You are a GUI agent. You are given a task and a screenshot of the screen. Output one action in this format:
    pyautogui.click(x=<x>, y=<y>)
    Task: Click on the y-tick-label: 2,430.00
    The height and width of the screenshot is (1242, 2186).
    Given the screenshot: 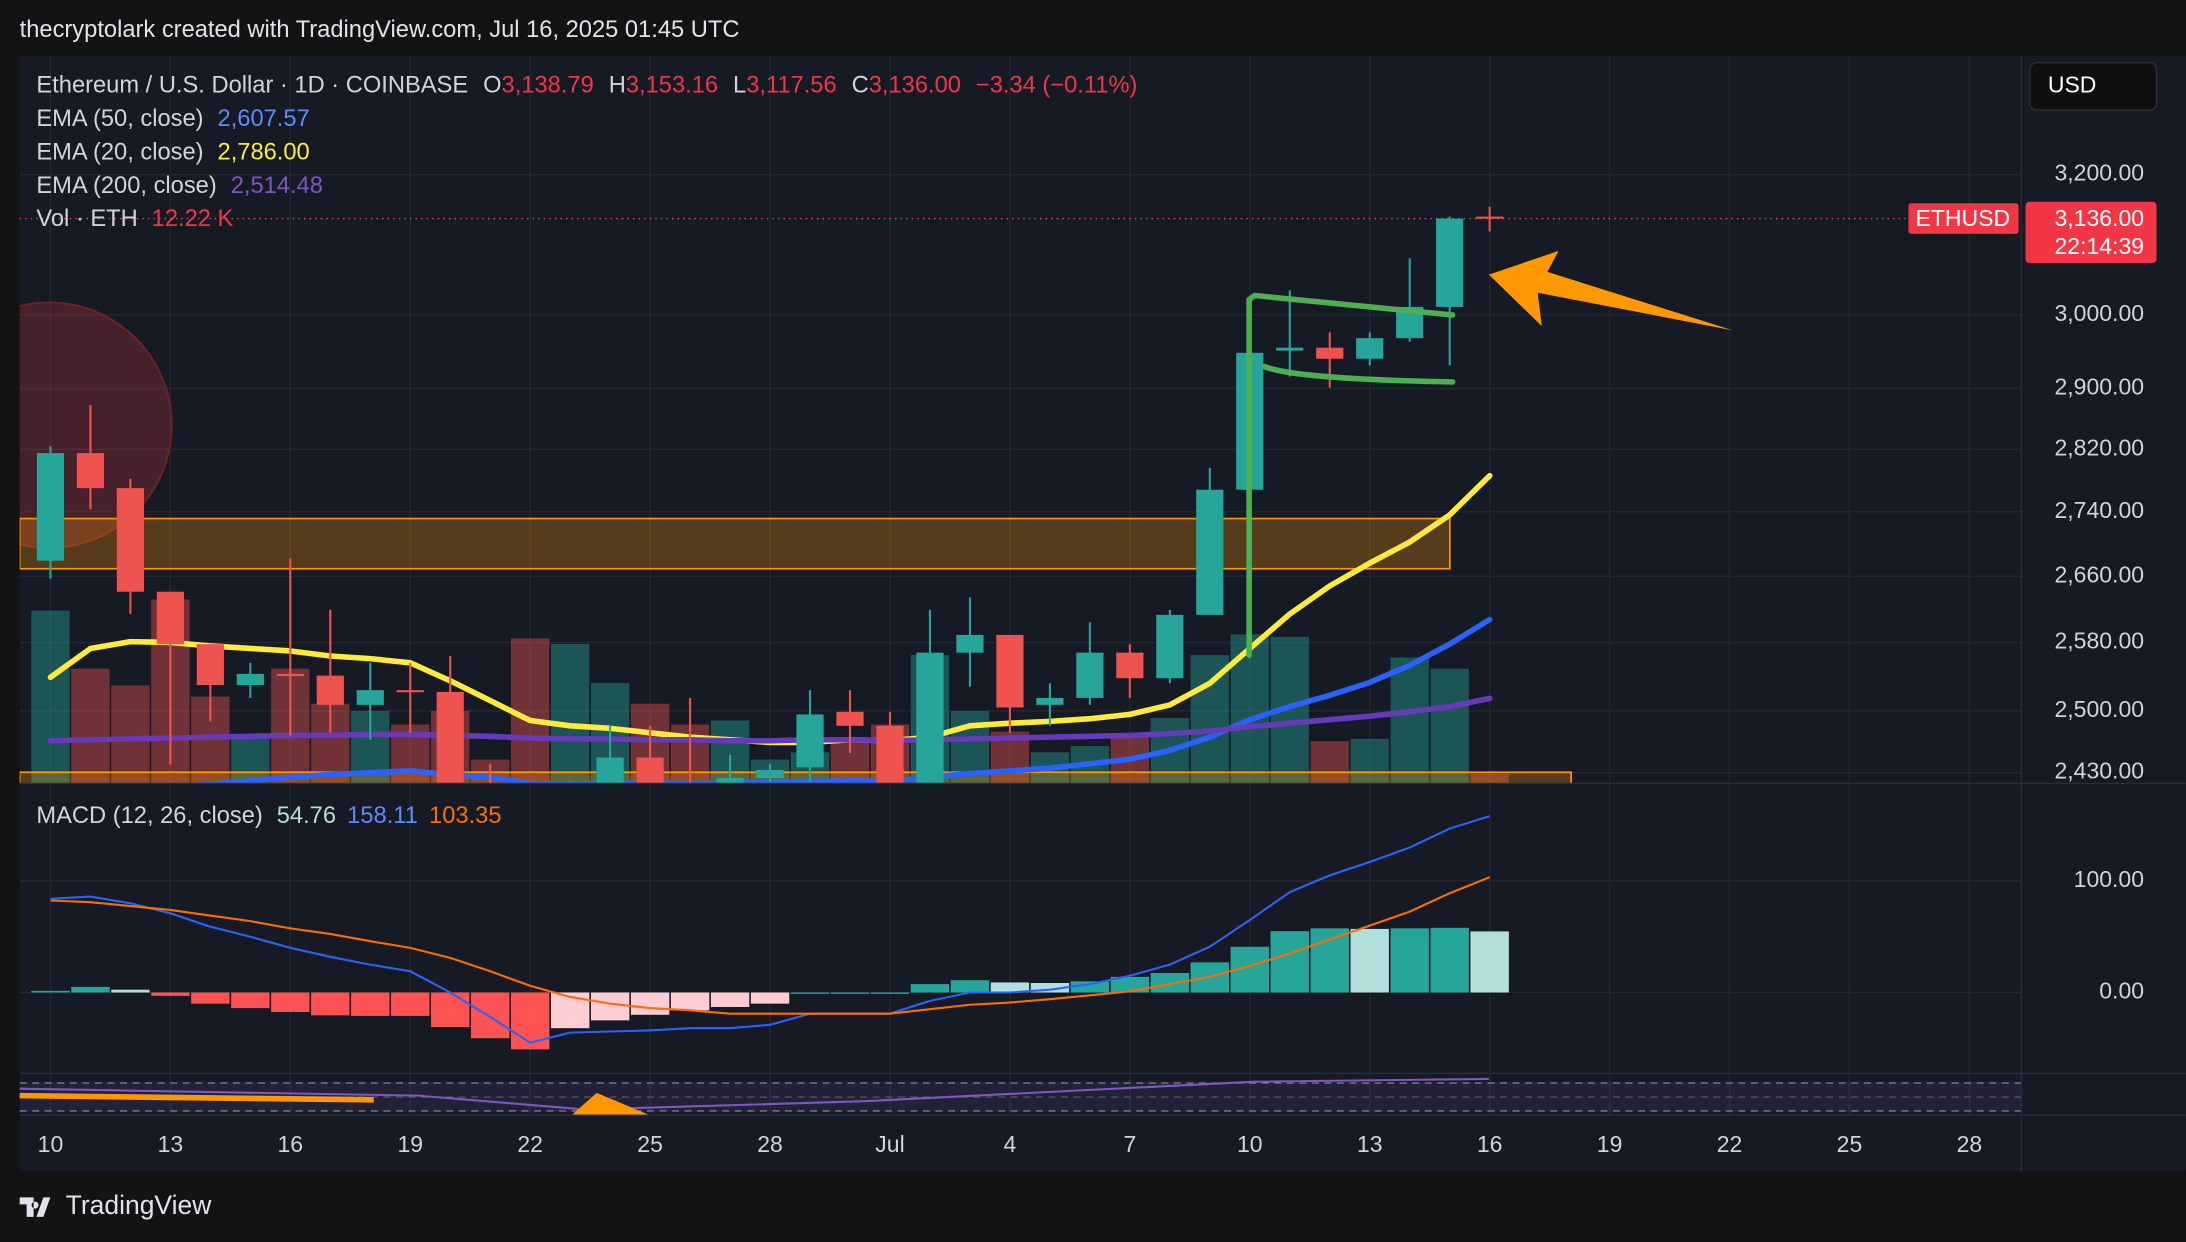 What is the action you would take?
    pyautogui.click(x=2099, y=771)
    